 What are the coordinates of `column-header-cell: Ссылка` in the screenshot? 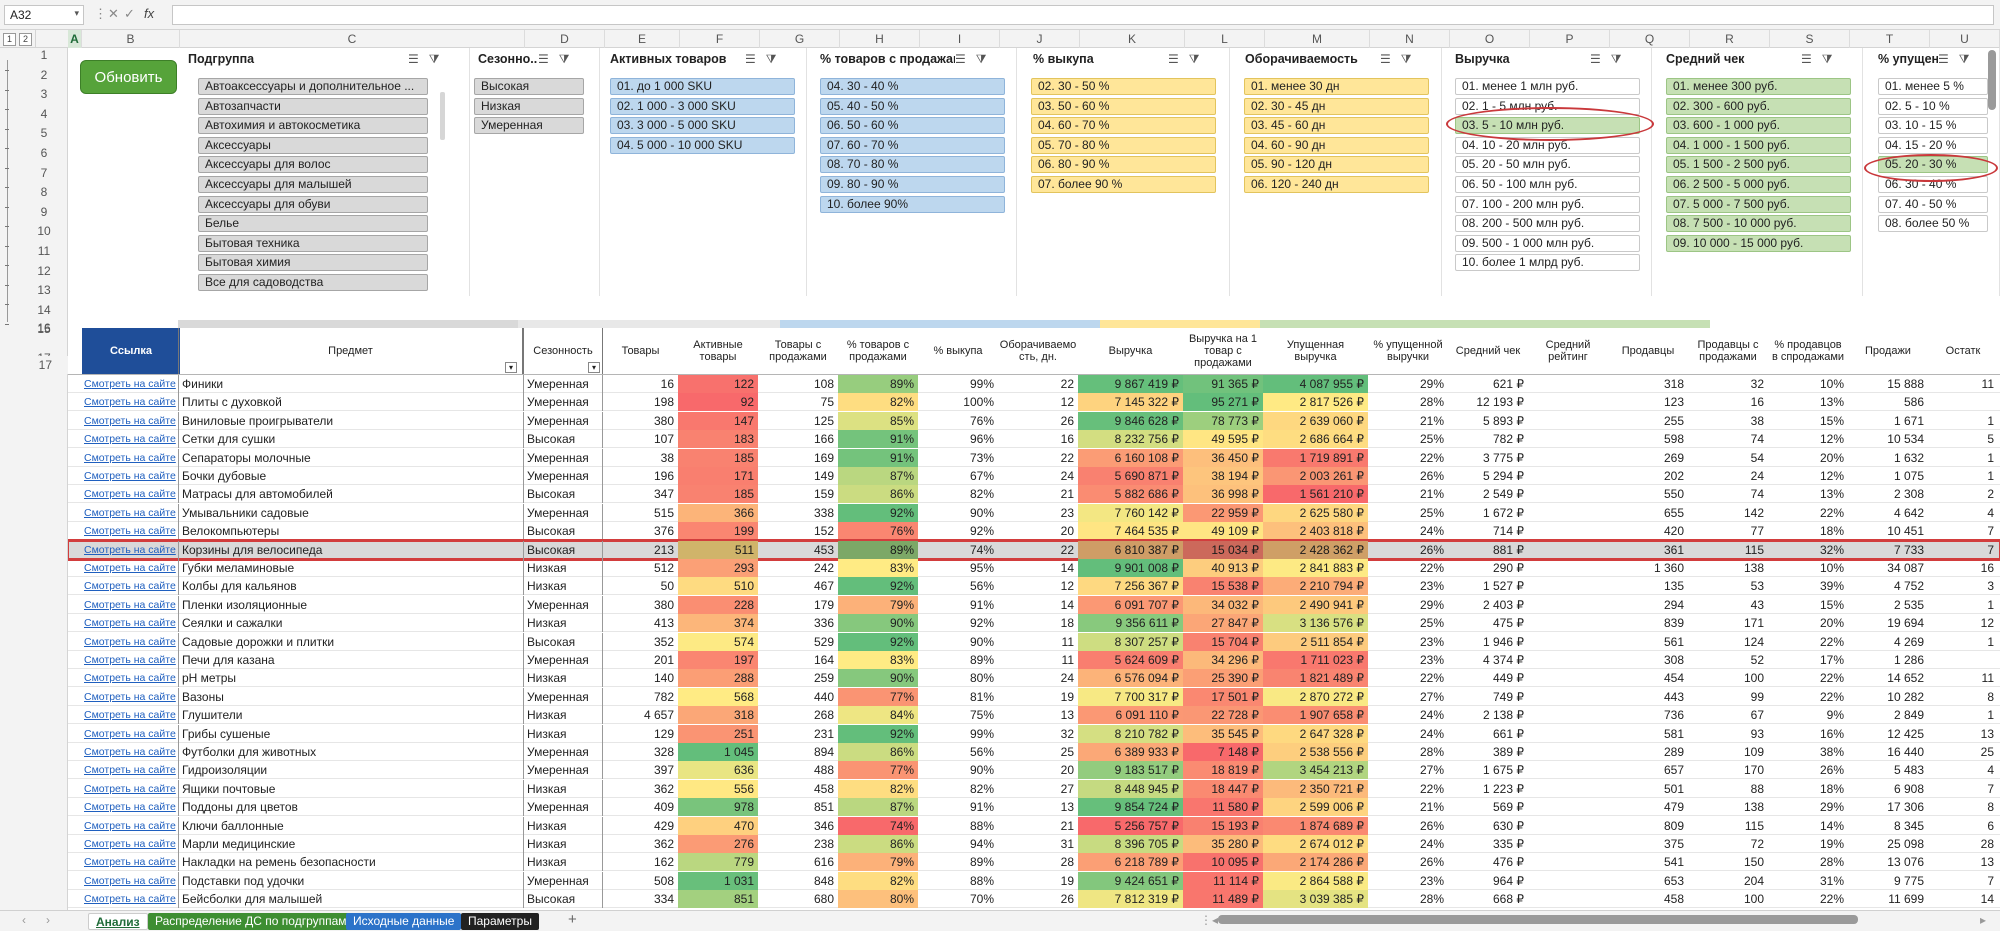 It's located at (131, 351).